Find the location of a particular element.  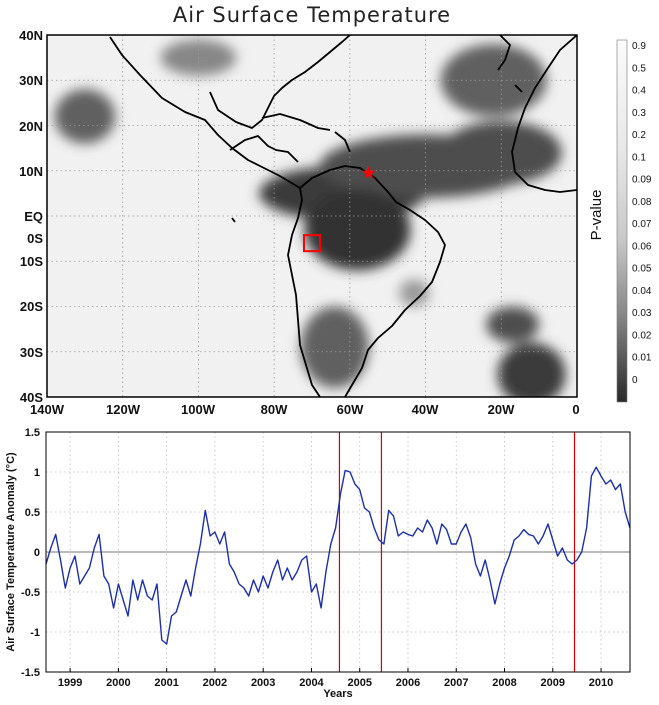

colorbar-tick-label: 0.01 is located at coordinates (642, 358).